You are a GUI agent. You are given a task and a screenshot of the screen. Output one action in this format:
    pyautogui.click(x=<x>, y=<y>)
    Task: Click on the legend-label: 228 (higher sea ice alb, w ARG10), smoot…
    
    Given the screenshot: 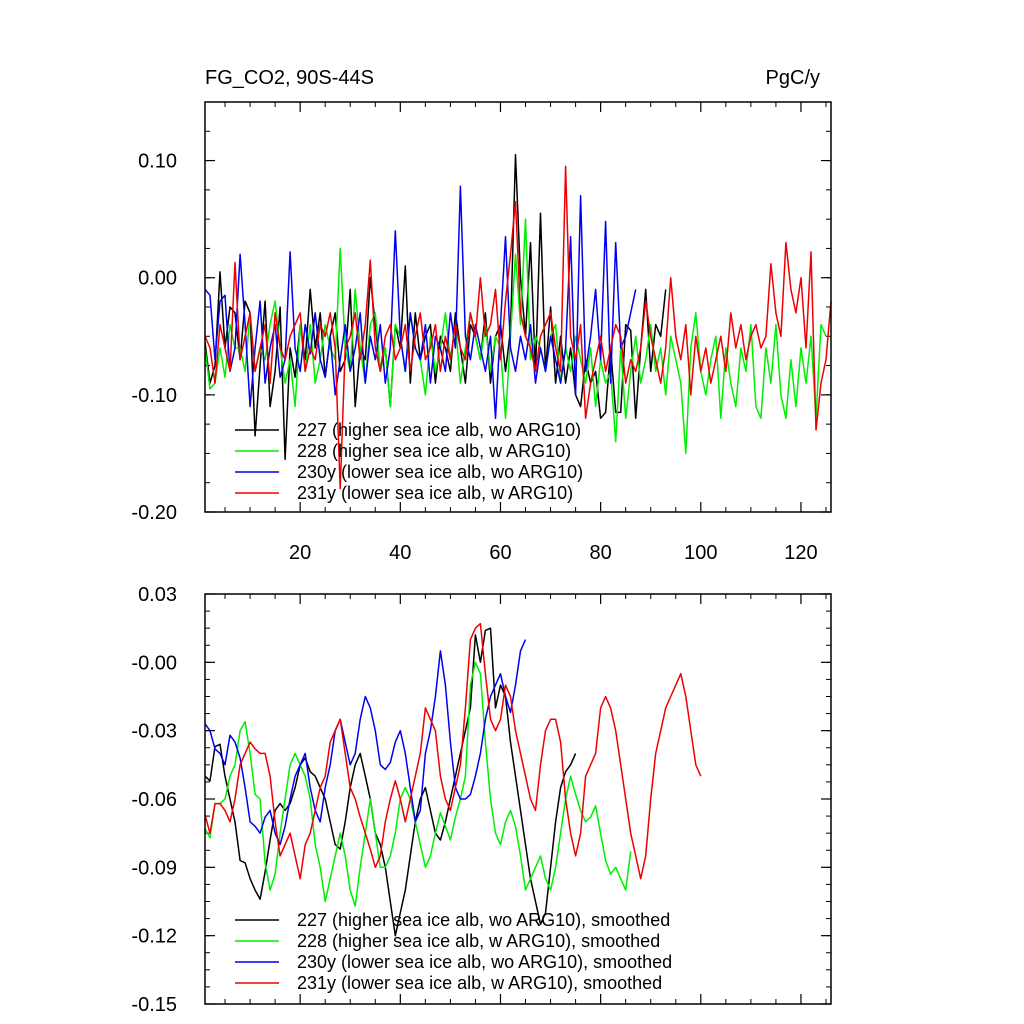 What is the action you would take?
    pyautogui.click(x=478, y=941)
    